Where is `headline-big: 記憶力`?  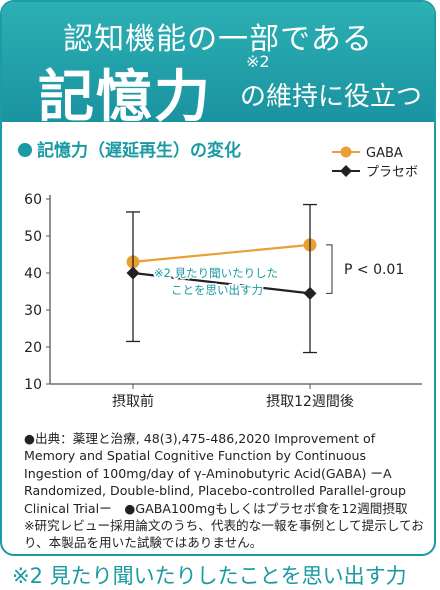 headline-big: 記憶力 is located at coordinates (125, 97).